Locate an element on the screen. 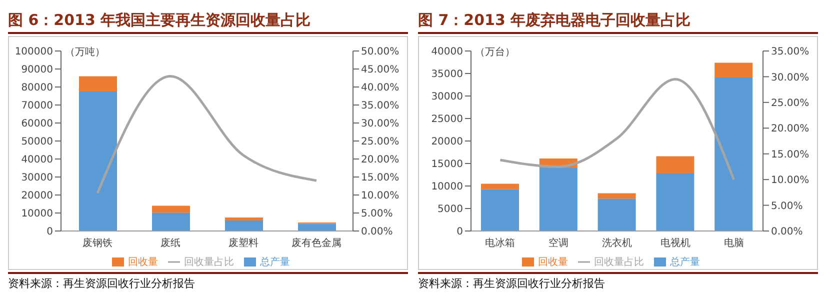 The image size is (827, 304). y2-tick-label: 45.00% is located at coordinates (380, 70).